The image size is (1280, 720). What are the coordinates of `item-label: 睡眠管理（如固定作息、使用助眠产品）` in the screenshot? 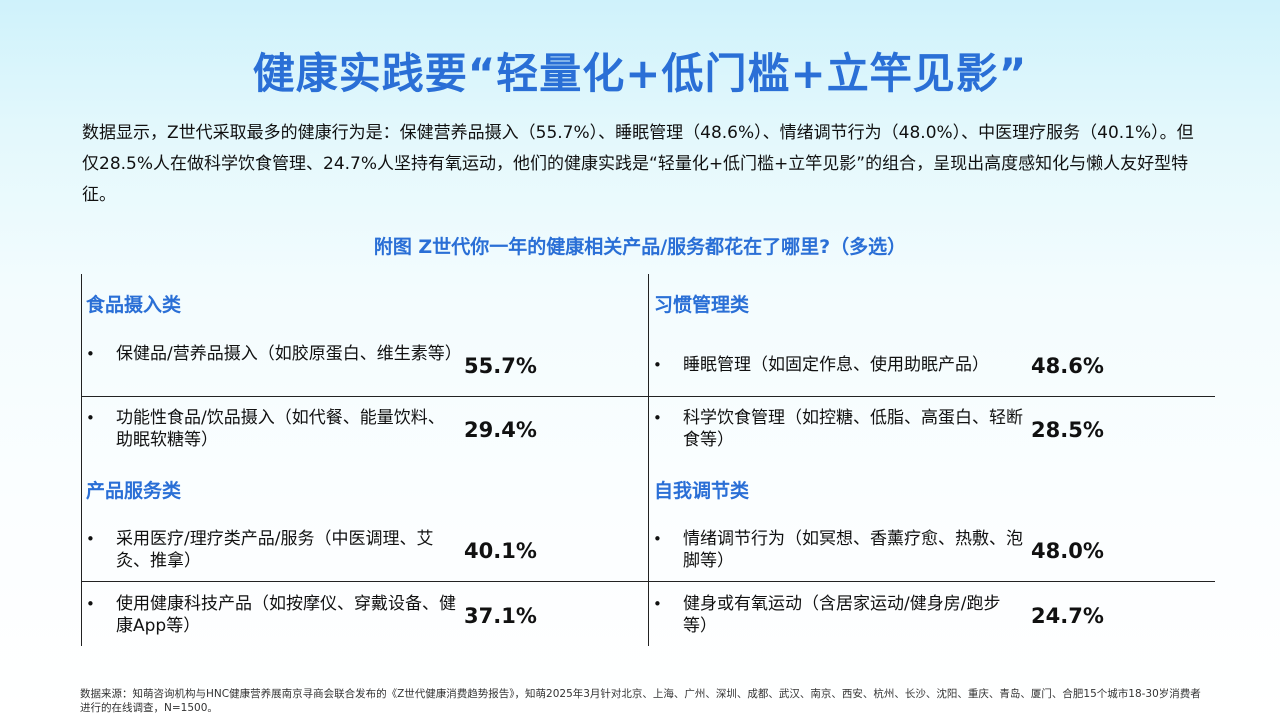 It's located at (836, 365).